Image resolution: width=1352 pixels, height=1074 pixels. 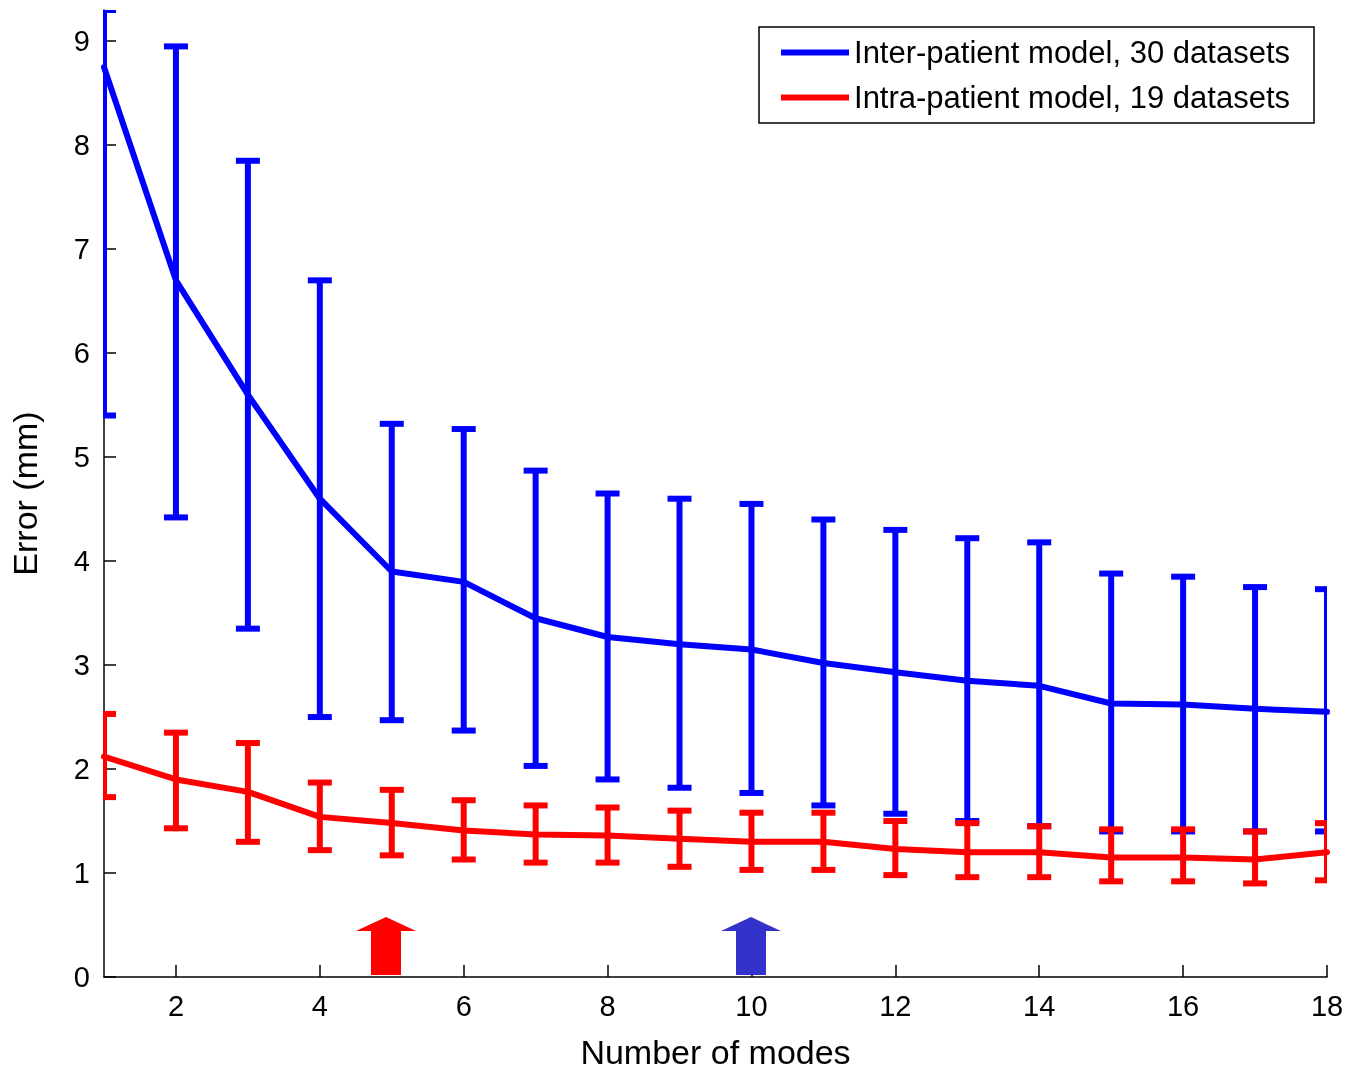 I want to click on y-tick-label: 6, so click(x=81, y=353).